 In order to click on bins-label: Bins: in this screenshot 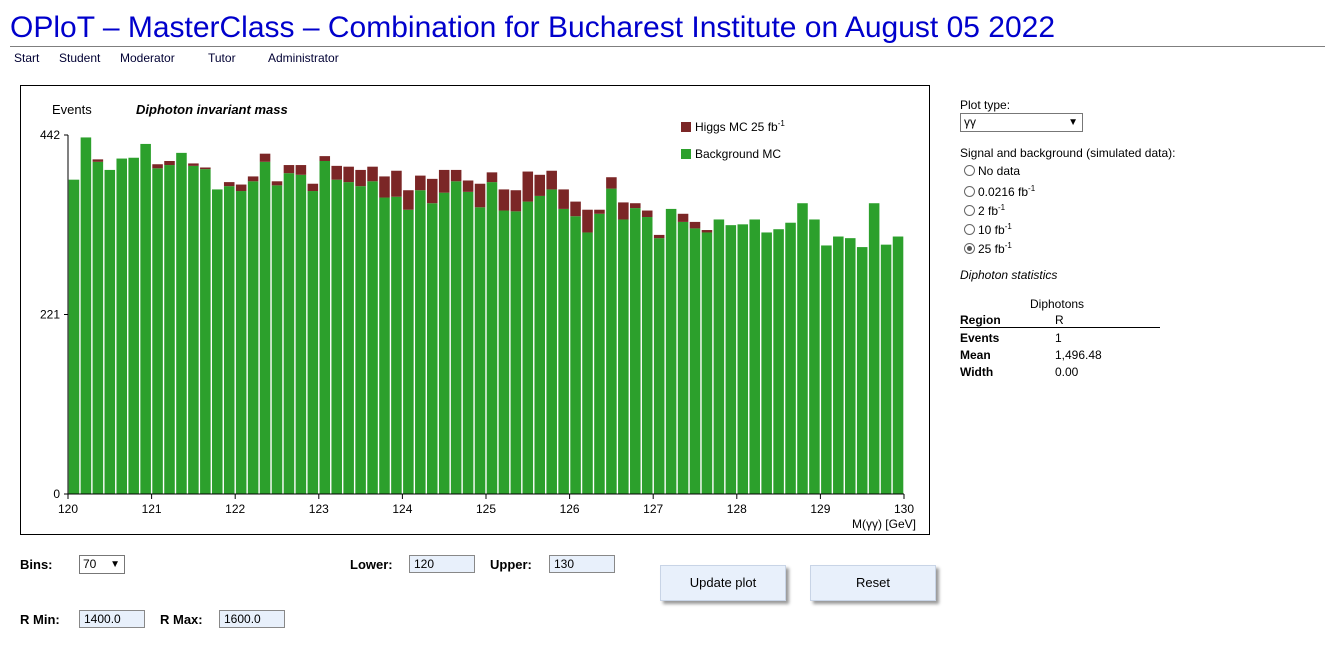, I will do `click(36, 564)`.